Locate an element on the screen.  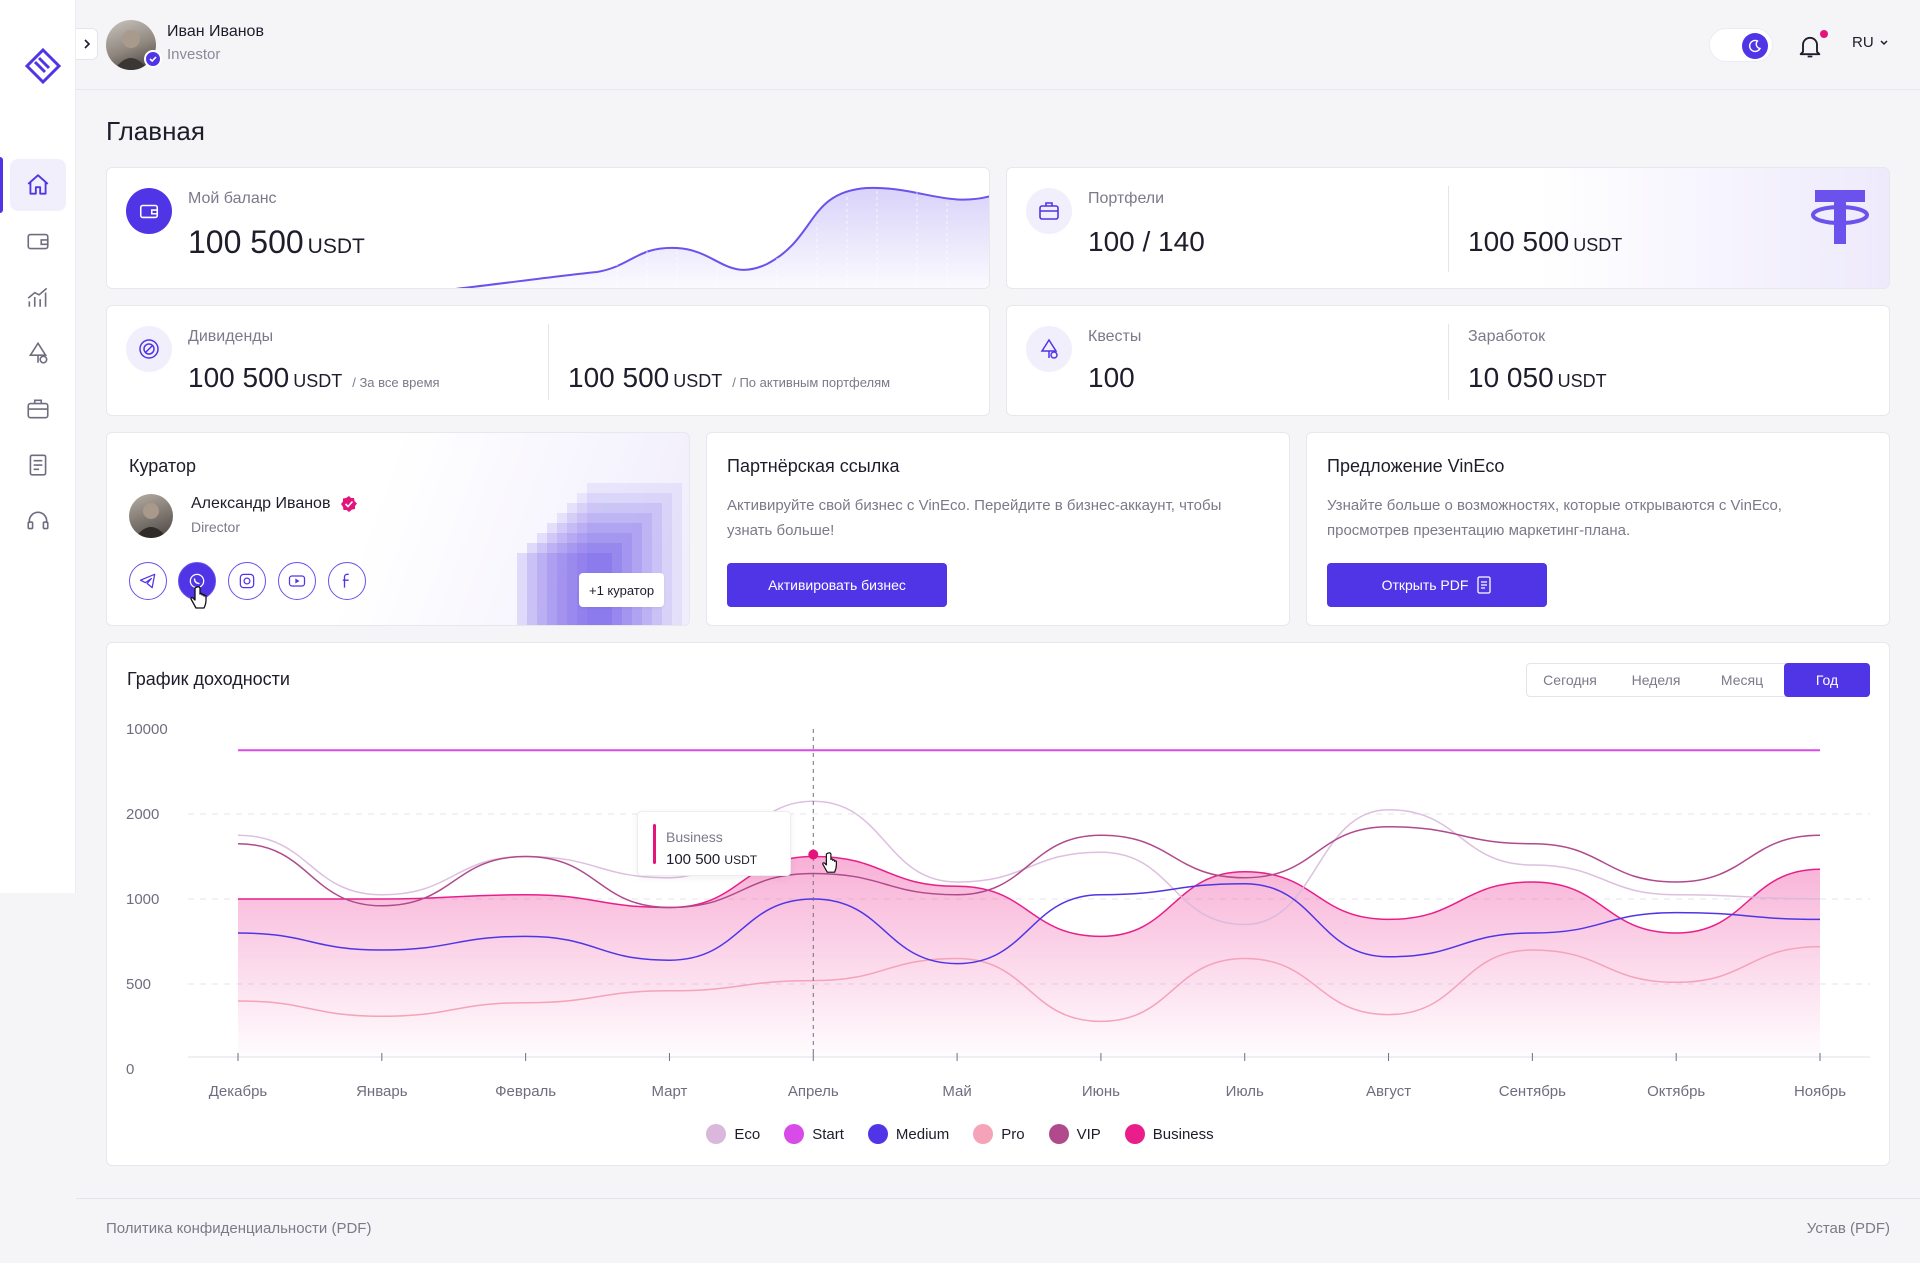
x-tick-label: Февраль is located at coordinates (525, 1091).